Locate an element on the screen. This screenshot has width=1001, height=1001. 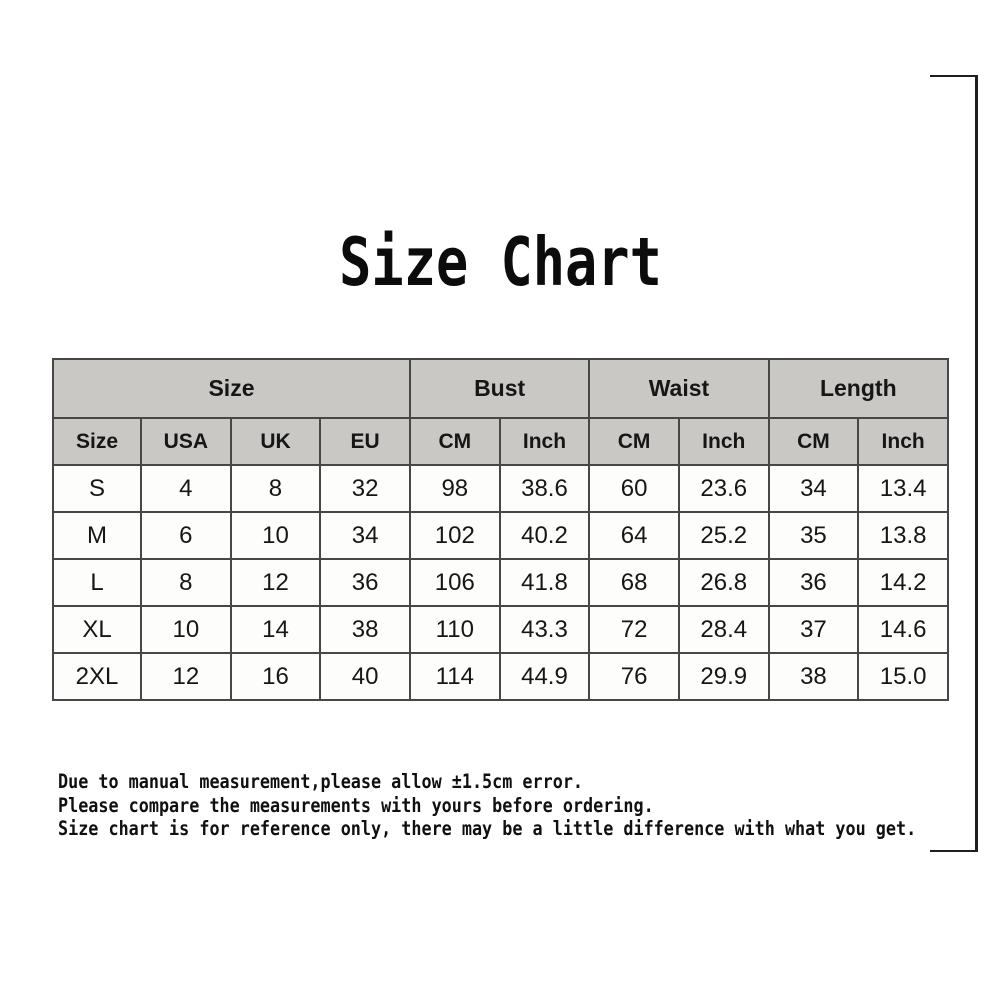
cropped-photo-edge-bottom is located at coordinates (954, 851).